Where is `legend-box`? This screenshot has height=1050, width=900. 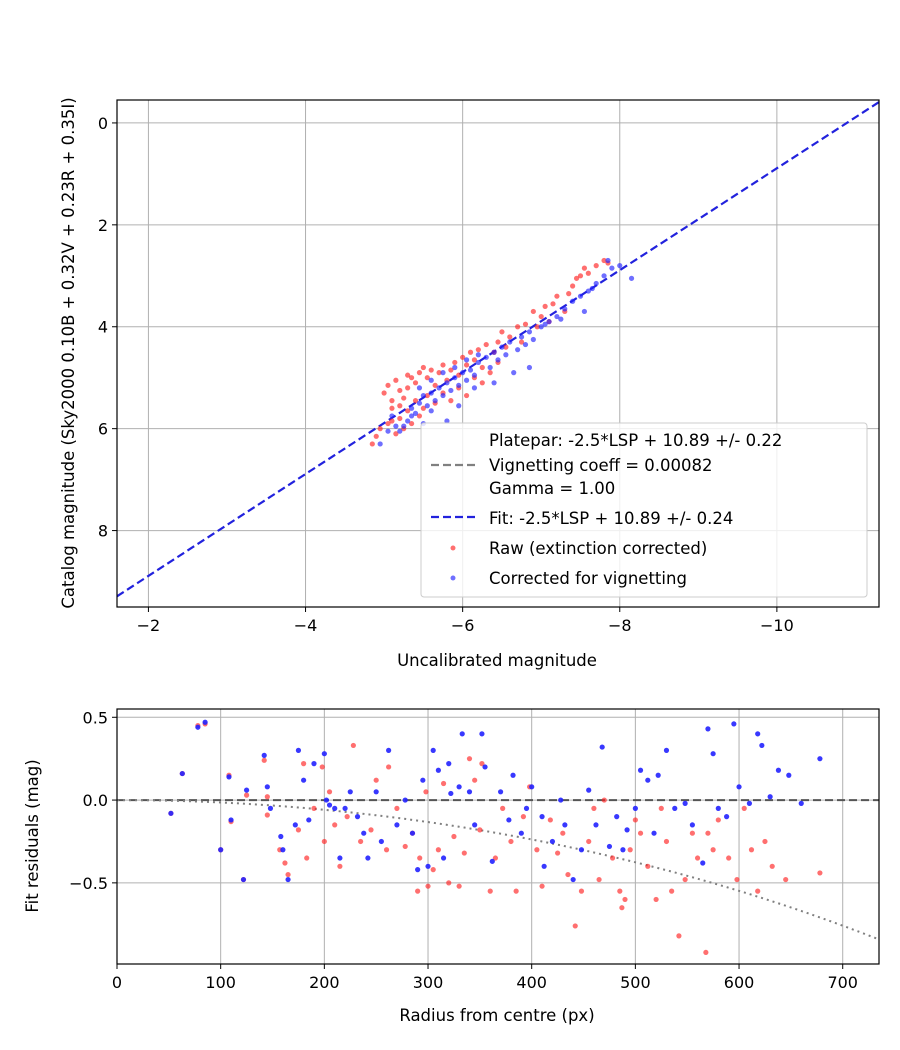 legend-box is located at coordinates (644, 510).